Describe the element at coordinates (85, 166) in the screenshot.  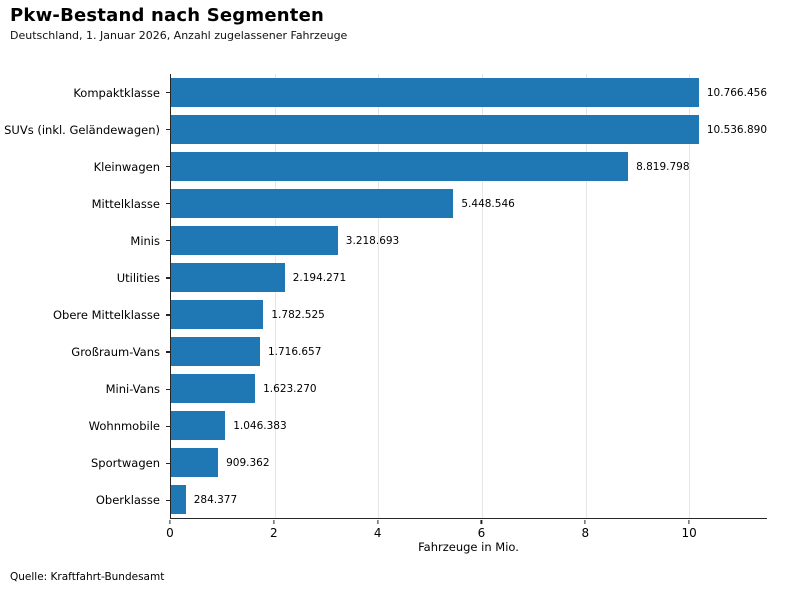
I see `y-category-row: Kleinwagen` at that location.